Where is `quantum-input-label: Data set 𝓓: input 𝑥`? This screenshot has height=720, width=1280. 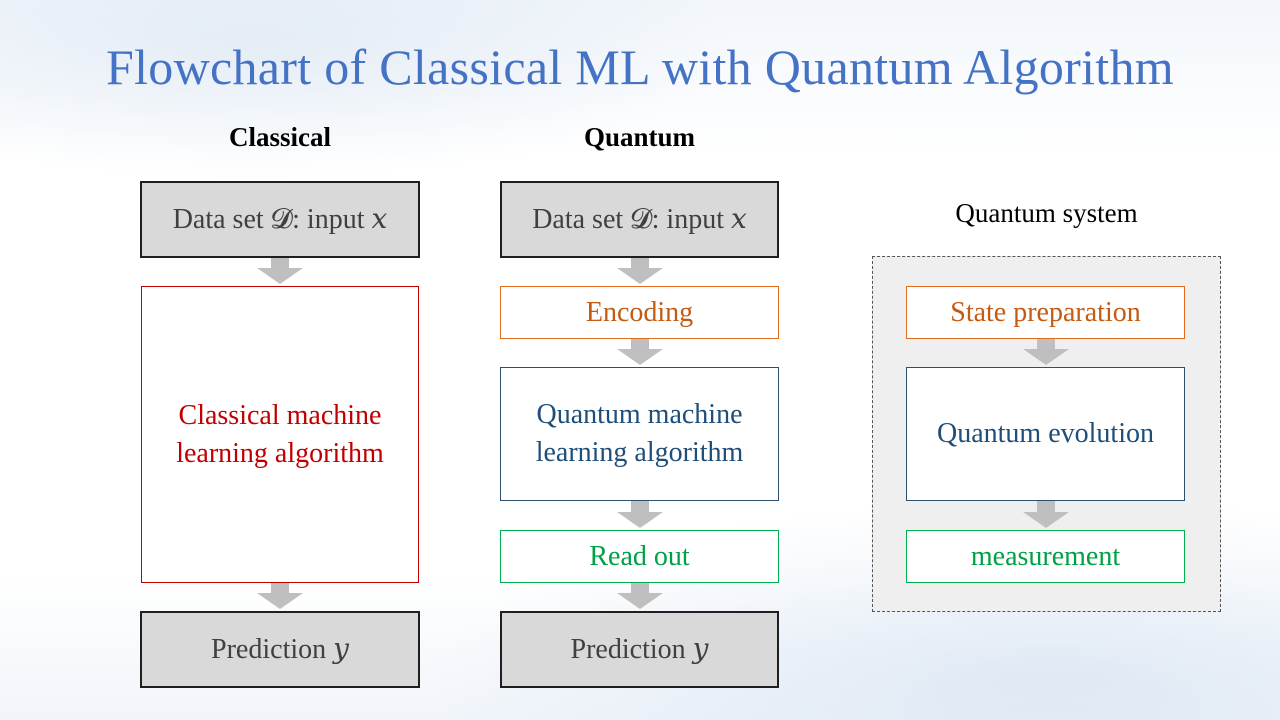 quantum-input-label: Data set 𝓓: input 𝑥 is located at coordinates (639, 219).